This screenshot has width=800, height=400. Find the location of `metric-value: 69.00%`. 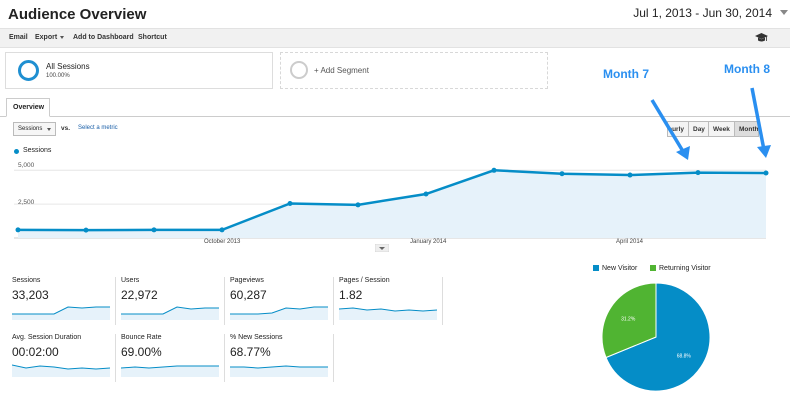

metric-value: 69.00% is located at coordinates (141, 352).